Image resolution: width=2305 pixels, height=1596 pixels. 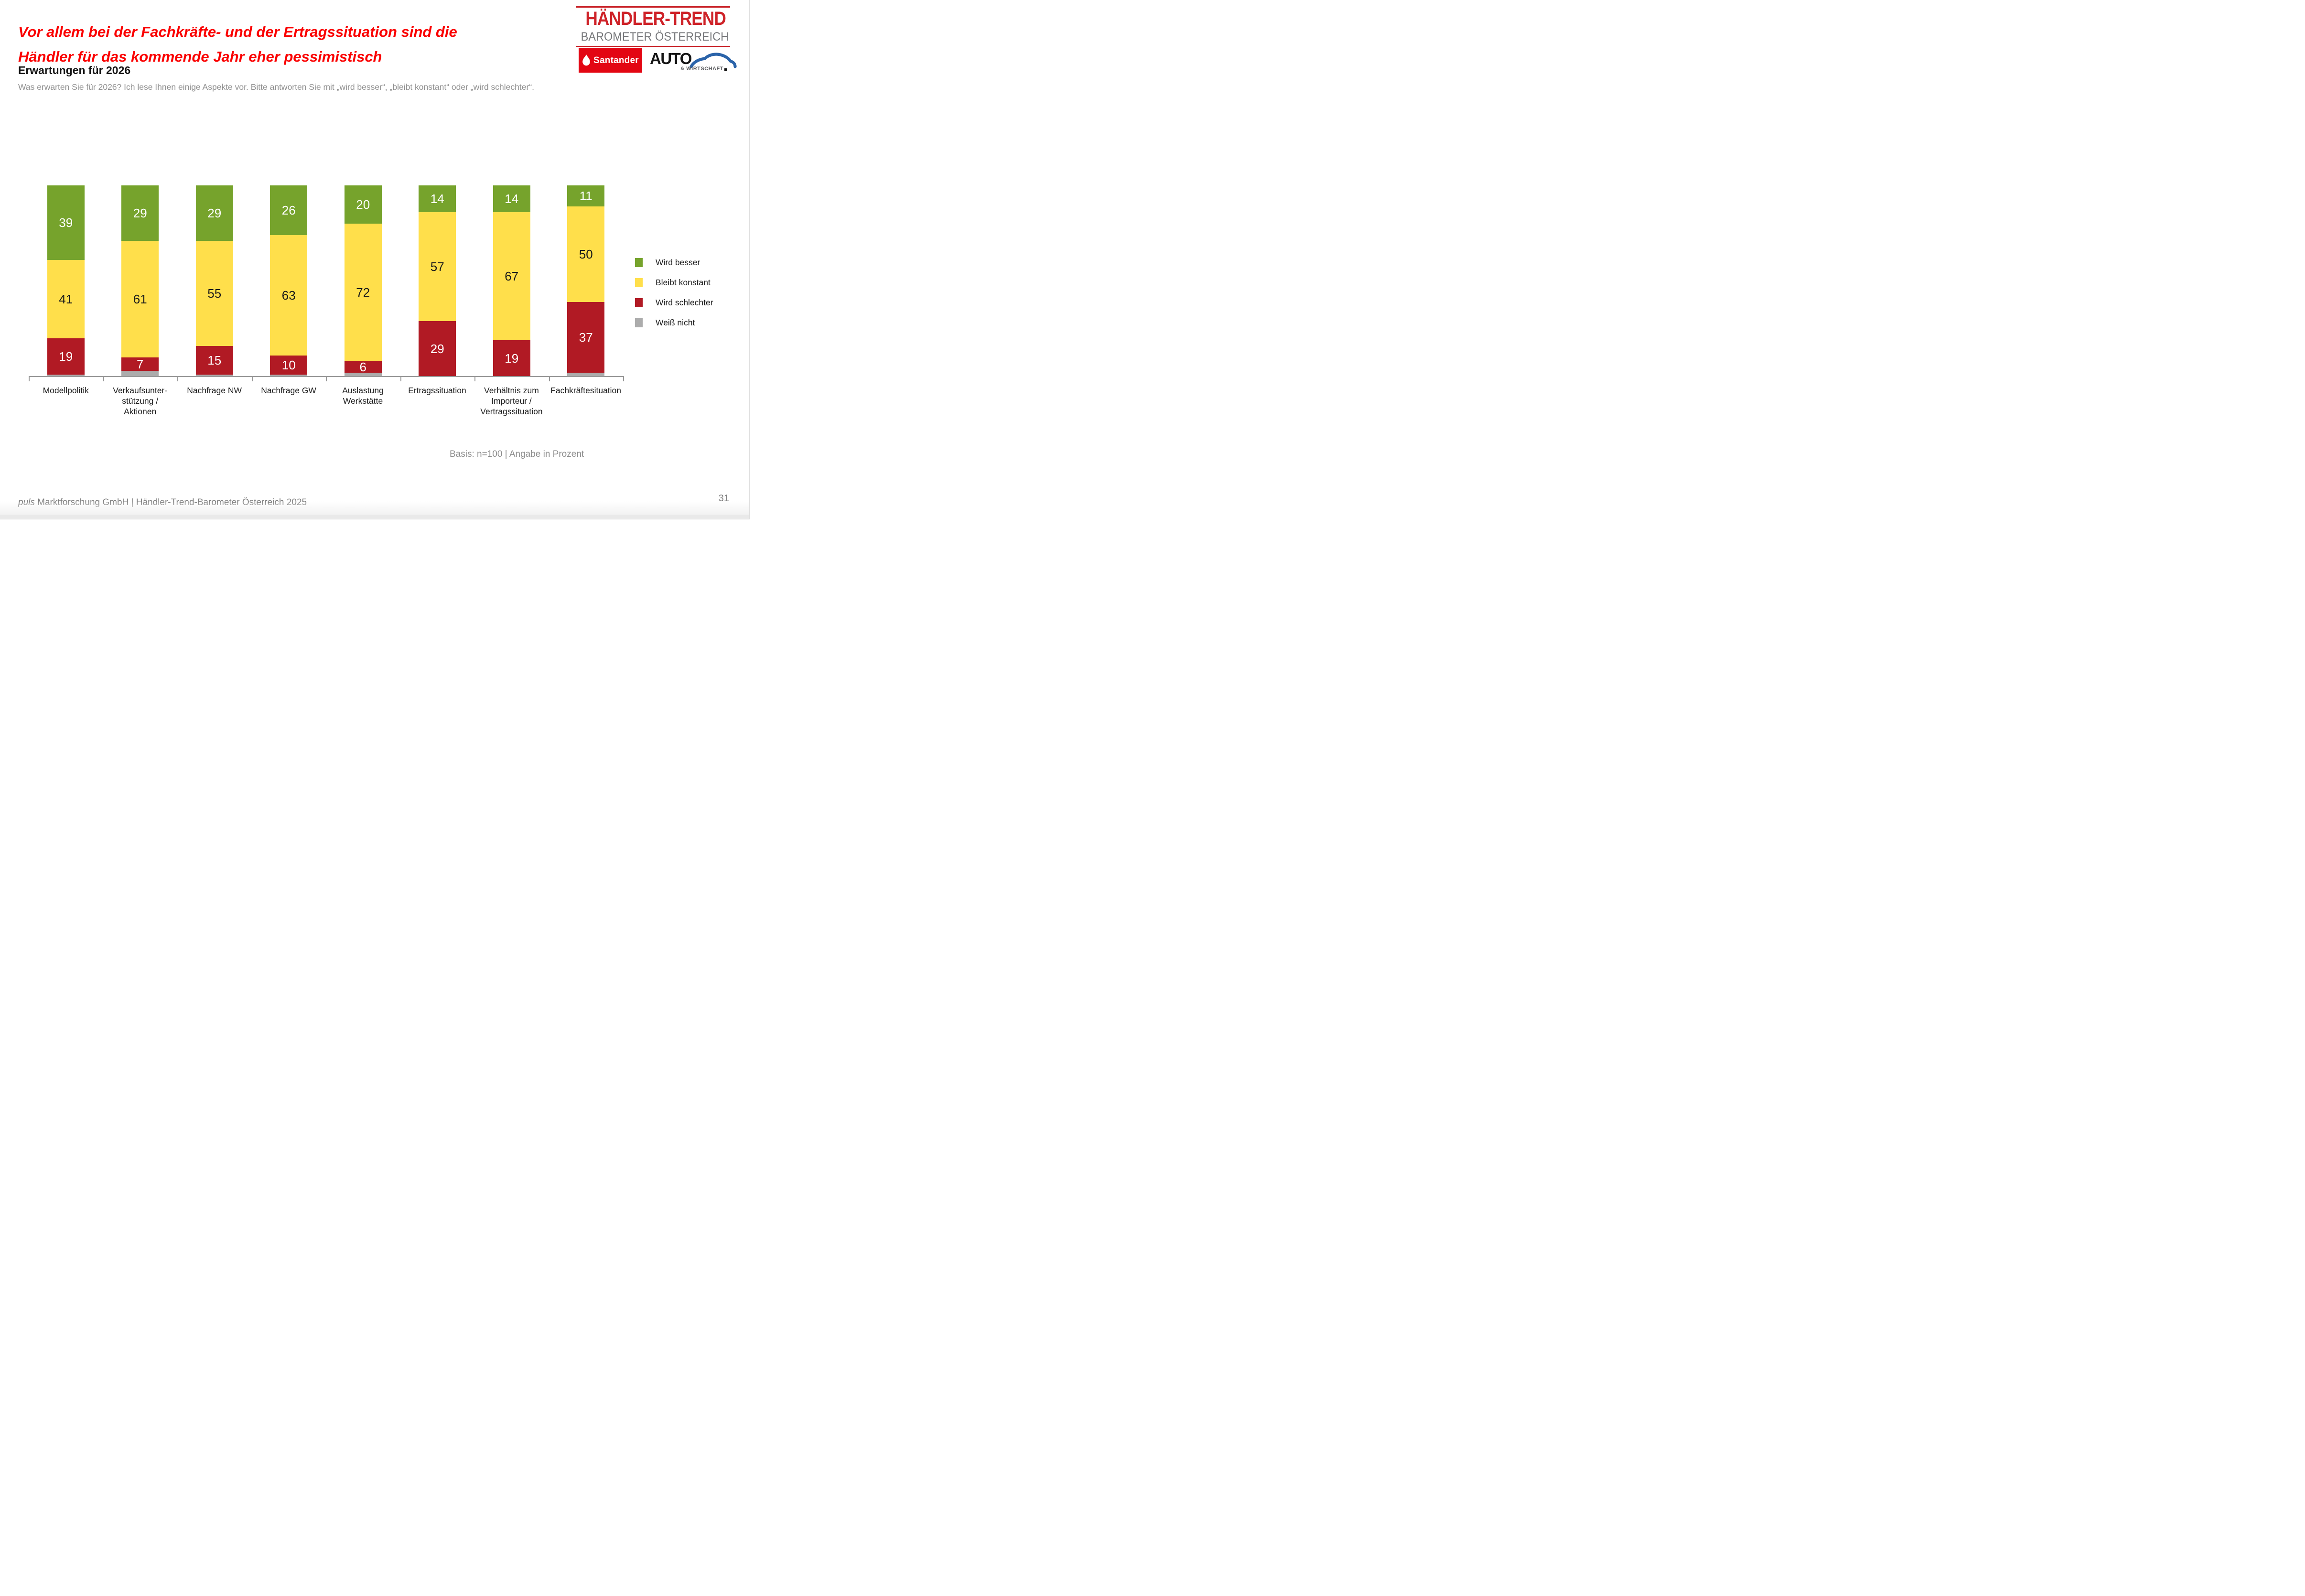 I want to click on car-outline-icon, so click(x=713, y=61).